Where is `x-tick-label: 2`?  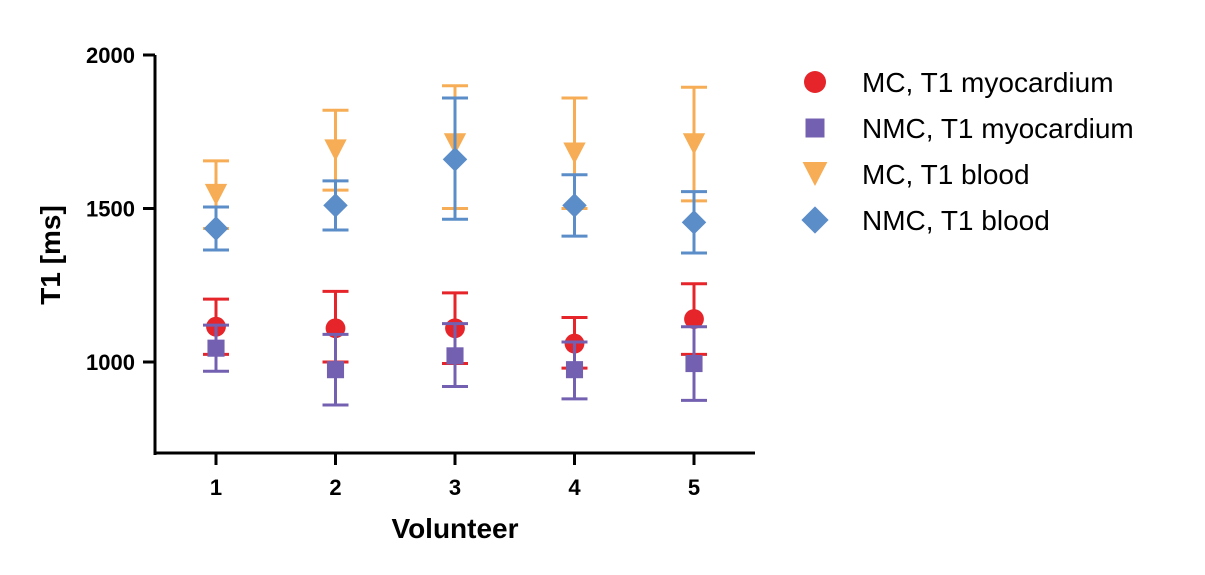 x-tick-label: 2 is located at coordinates (335, 487).